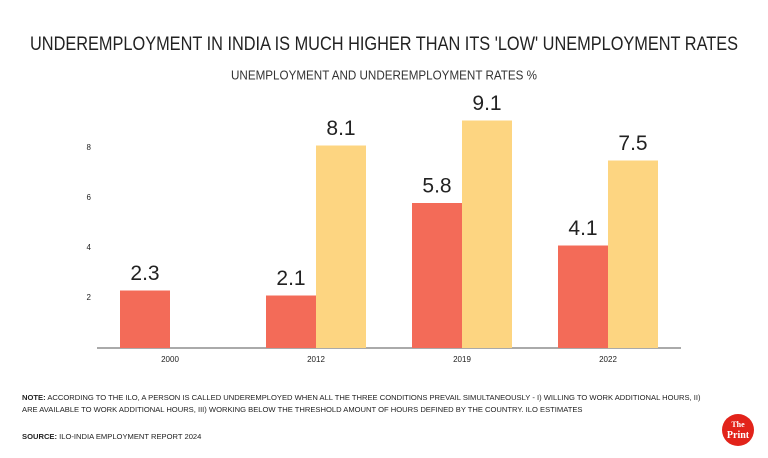 The image size is (768, 458). I want to click on data-label: 2.1, so click(290, 278).